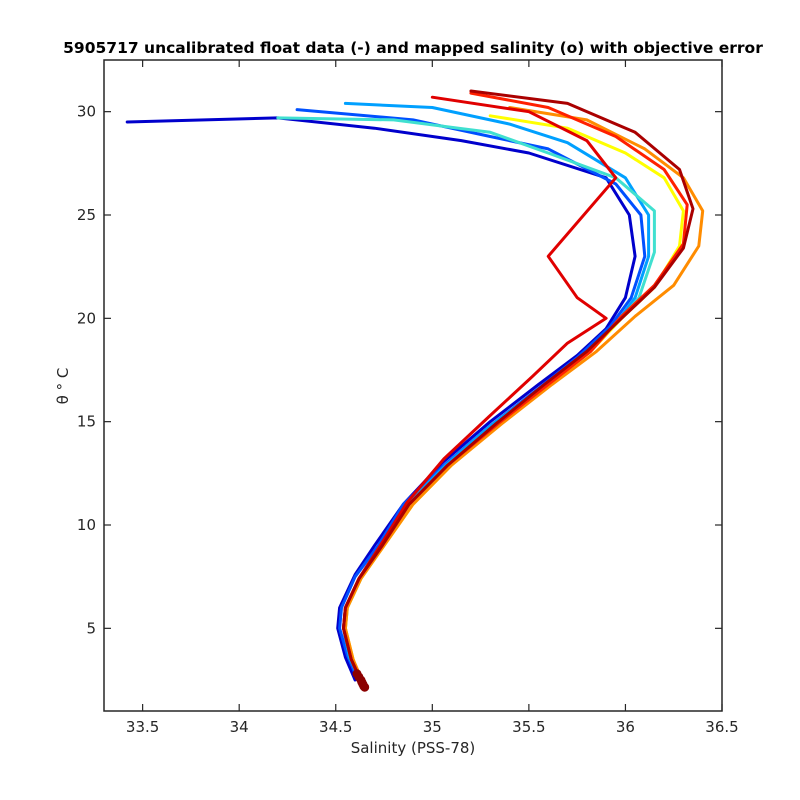 The image size is (800, 800). I want to click on x-axis-label: Salinity (PSS-78), so click(413, 748).